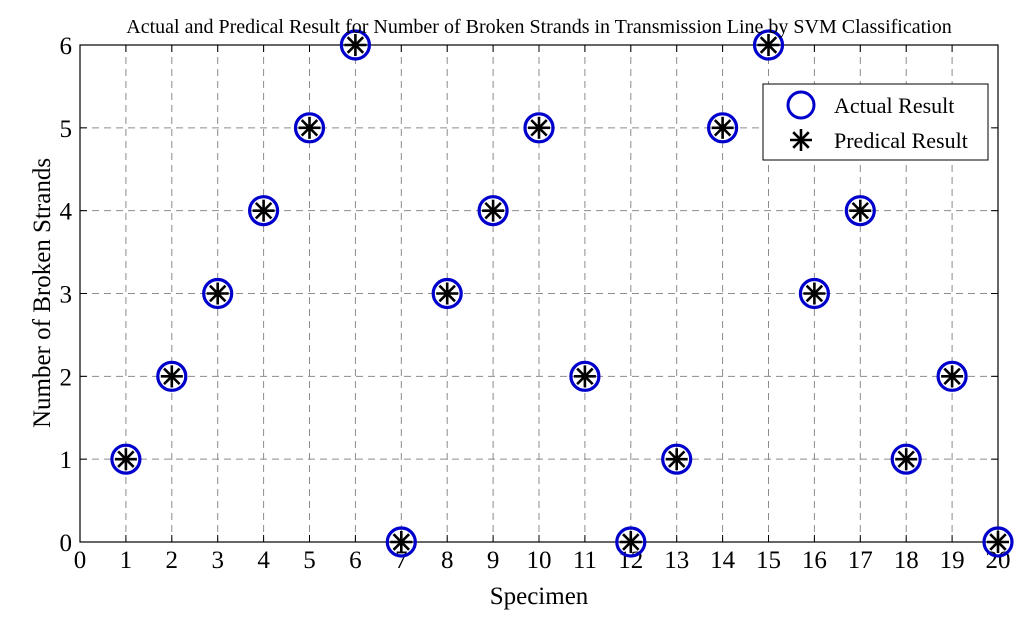 Image resolution: width=1024 pixels, height=625 pixels. What do you see at coordinates (263, 560) in the screenshot?
I see `x-tick-label: 4` at bounding box center [263, 560].